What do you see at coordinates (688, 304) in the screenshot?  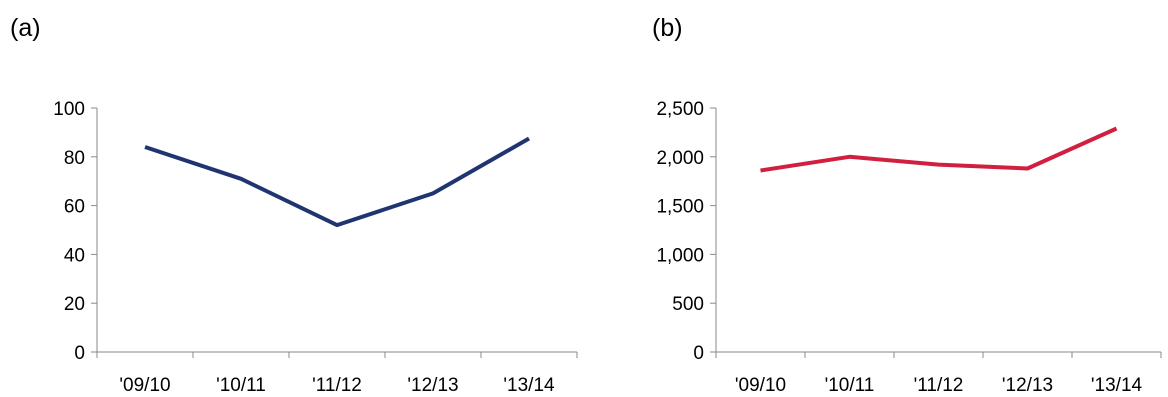 I see `y-tick-label: 500` at bounding box center [688, 304].